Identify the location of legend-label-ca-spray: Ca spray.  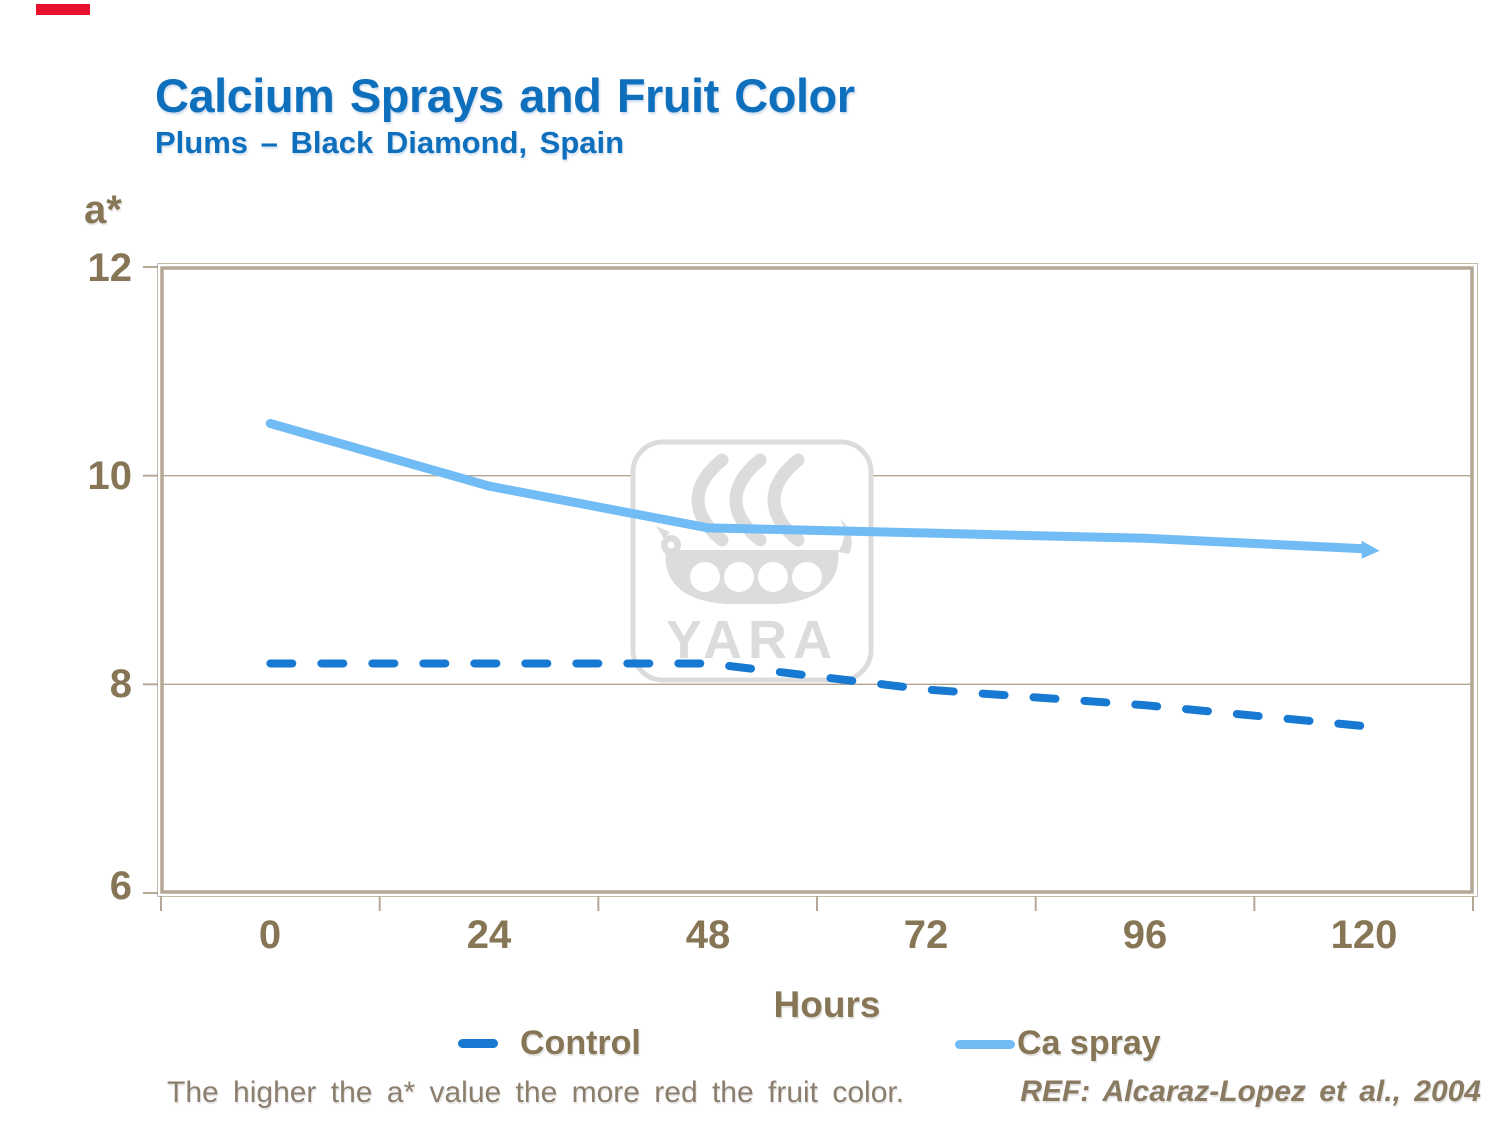
(1089, 1043).